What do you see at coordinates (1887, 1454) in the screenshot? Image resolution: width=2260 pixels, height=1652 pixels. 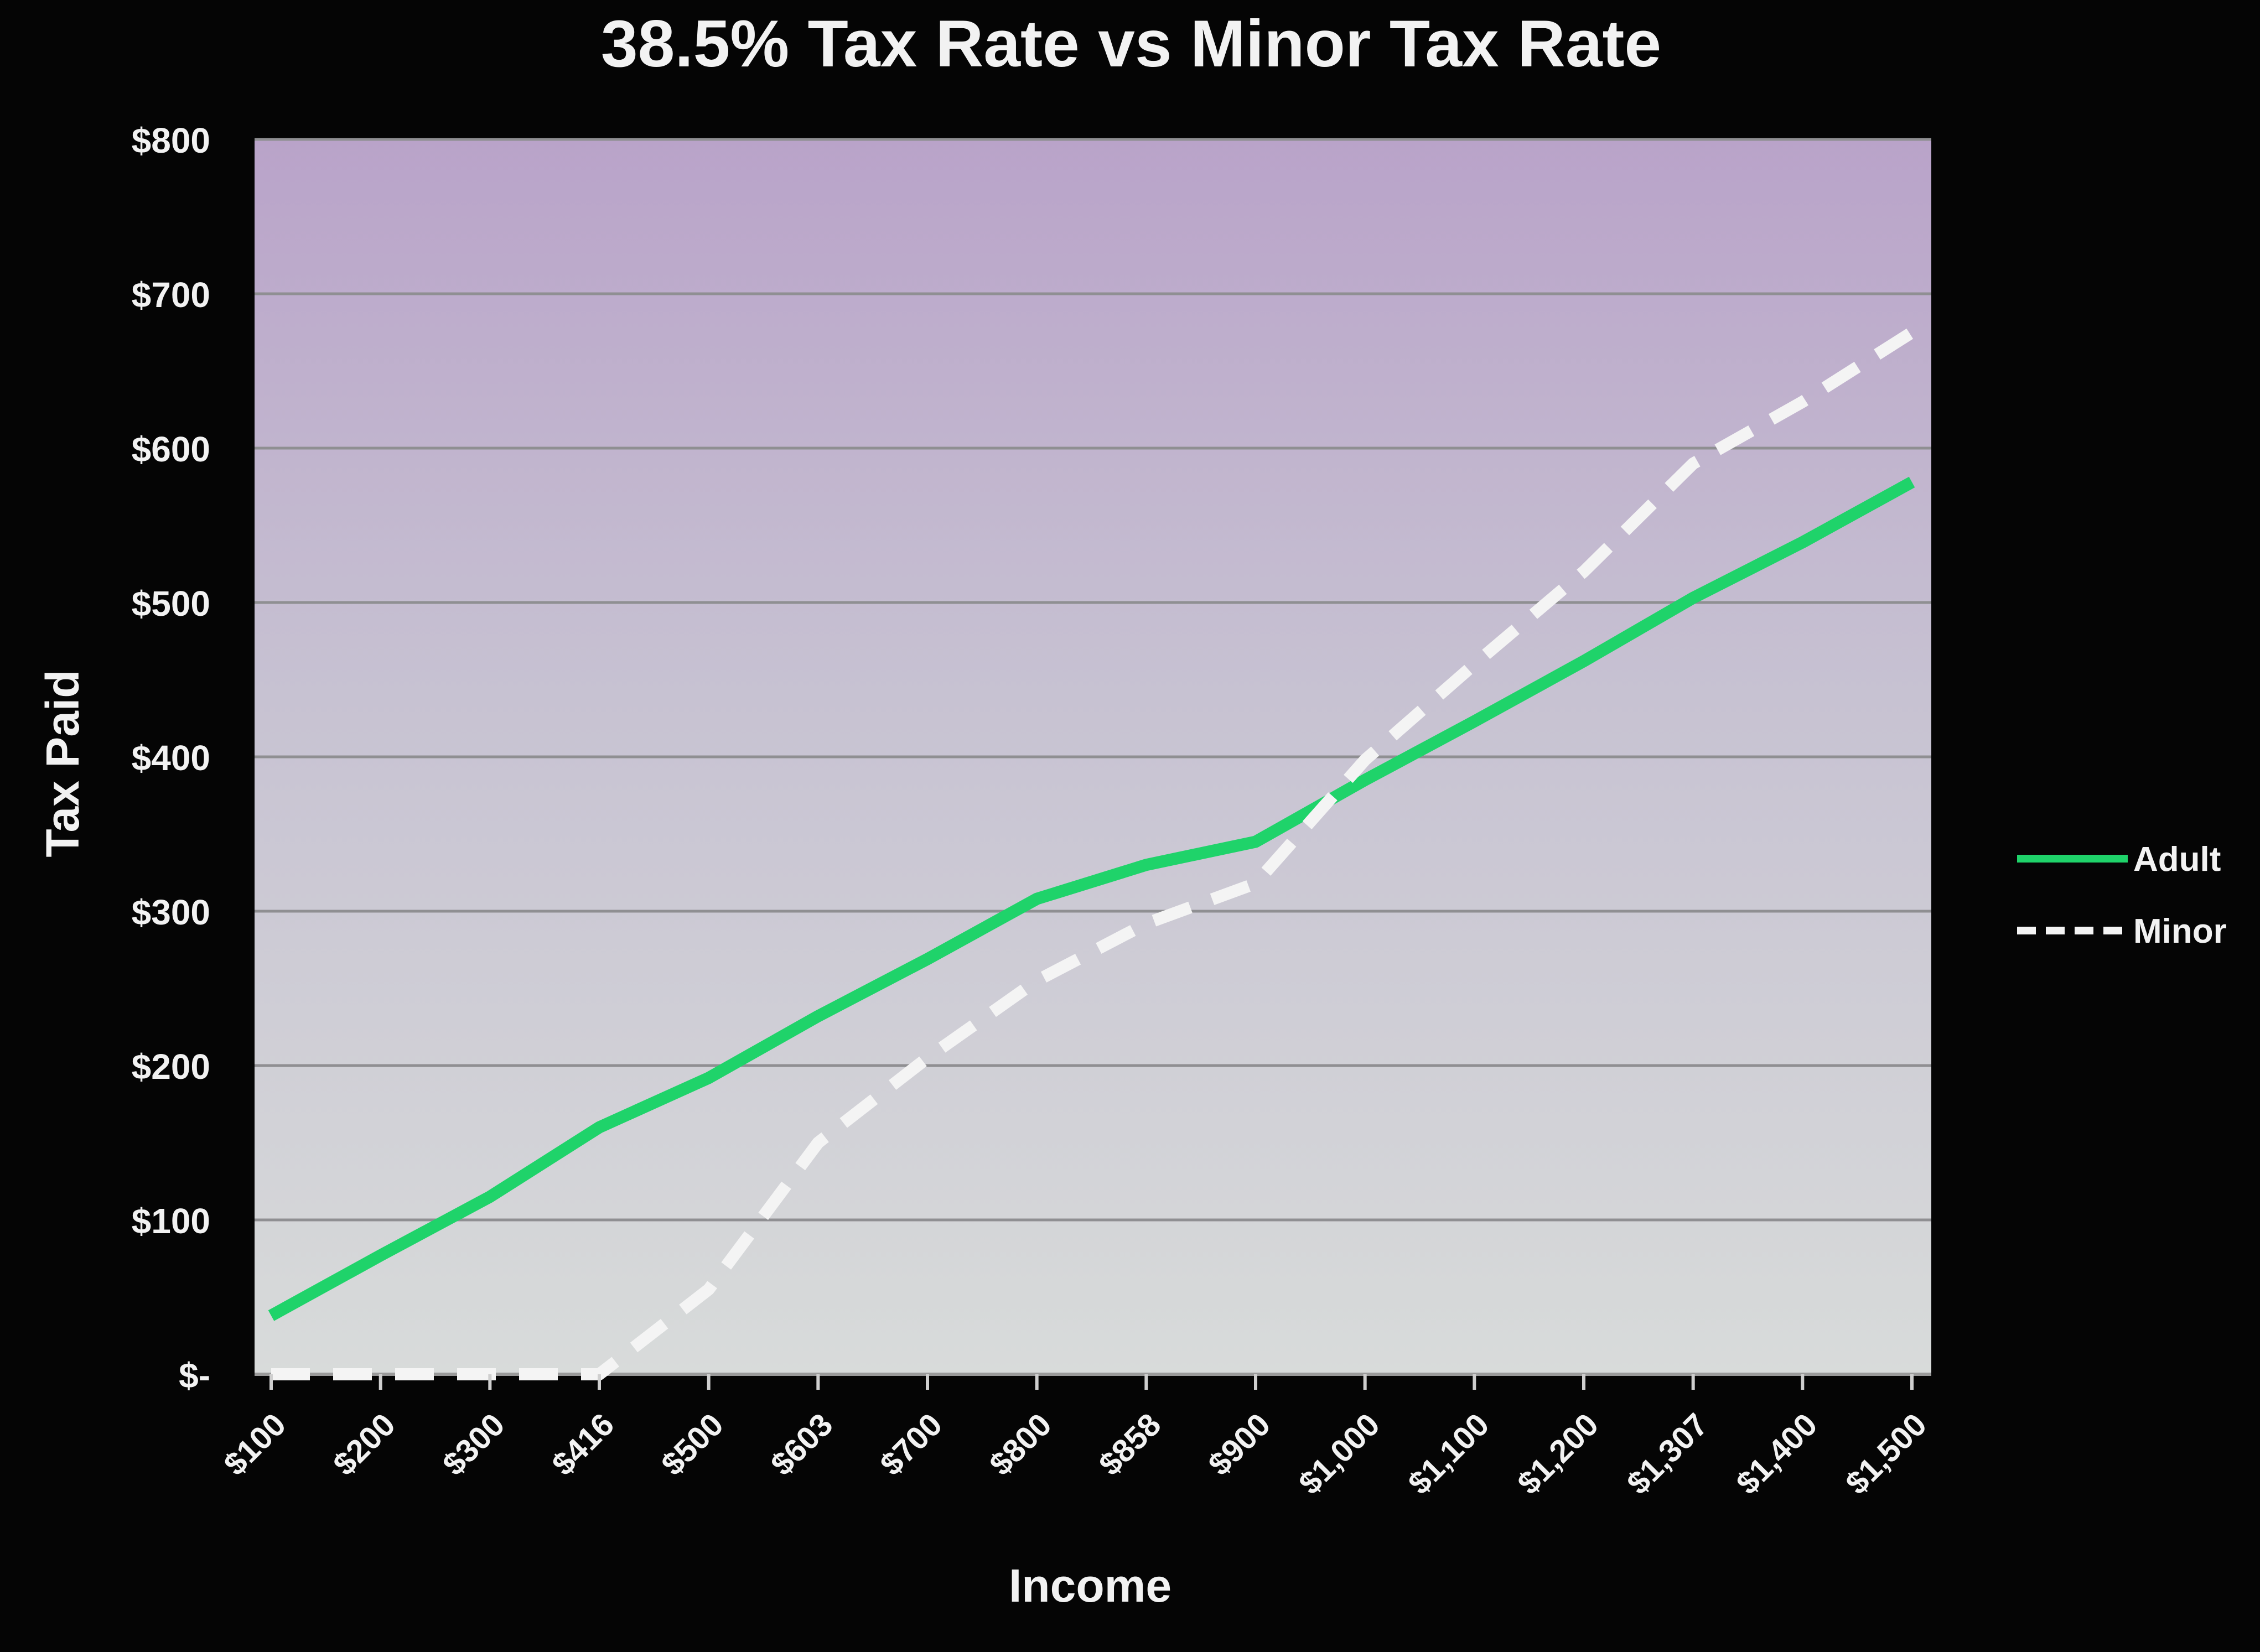 I see `x-tick-label: $1,500` at bounding box center [1887, 1454].